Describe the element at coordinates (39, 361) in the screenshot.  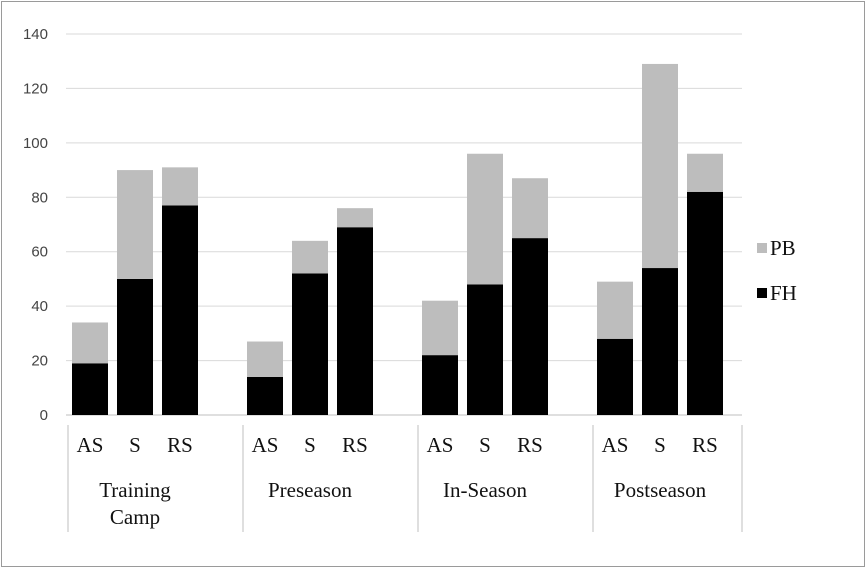
I see `y-tick-label: 20` at that location.